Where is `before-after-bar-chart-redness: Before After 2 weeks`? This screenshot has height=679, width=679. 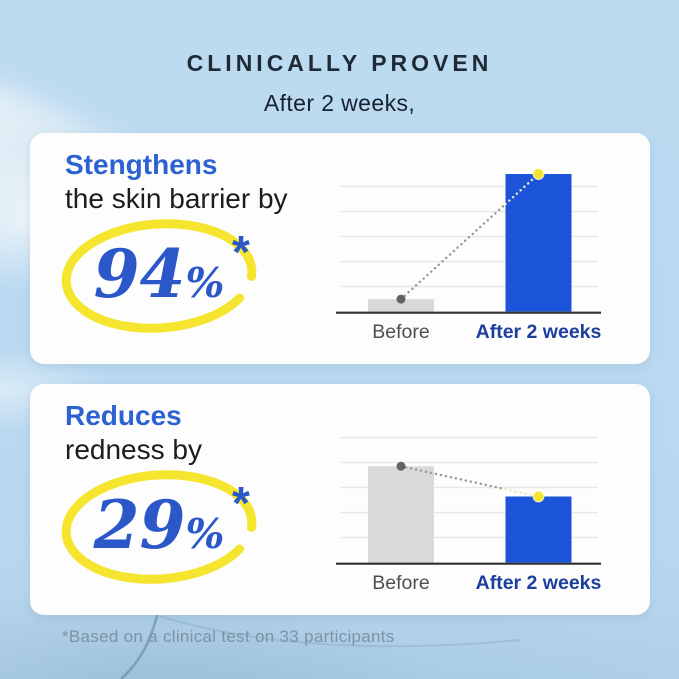 before-after-bar-chart-redness: Before After 2 weeks is located at coordinates (469, 515).